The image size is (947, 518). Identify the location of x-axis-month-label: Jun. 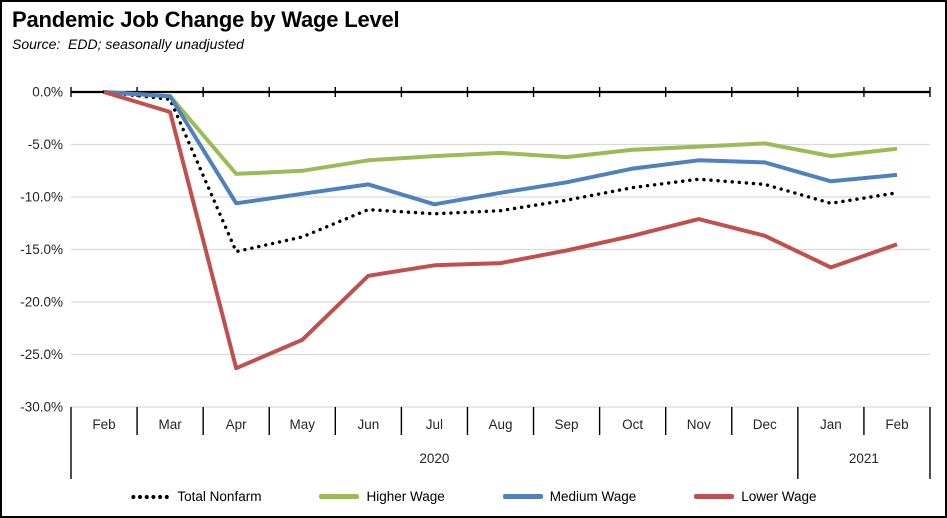
(368, 424).